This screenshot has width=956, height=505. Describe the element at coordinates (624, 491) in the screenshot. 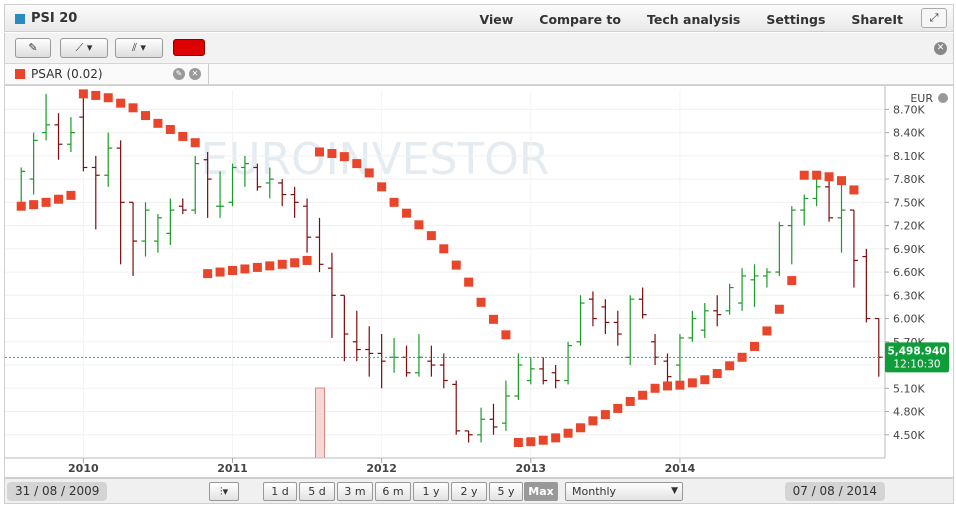

I see `interval-select: Monthly ▼` at that location.